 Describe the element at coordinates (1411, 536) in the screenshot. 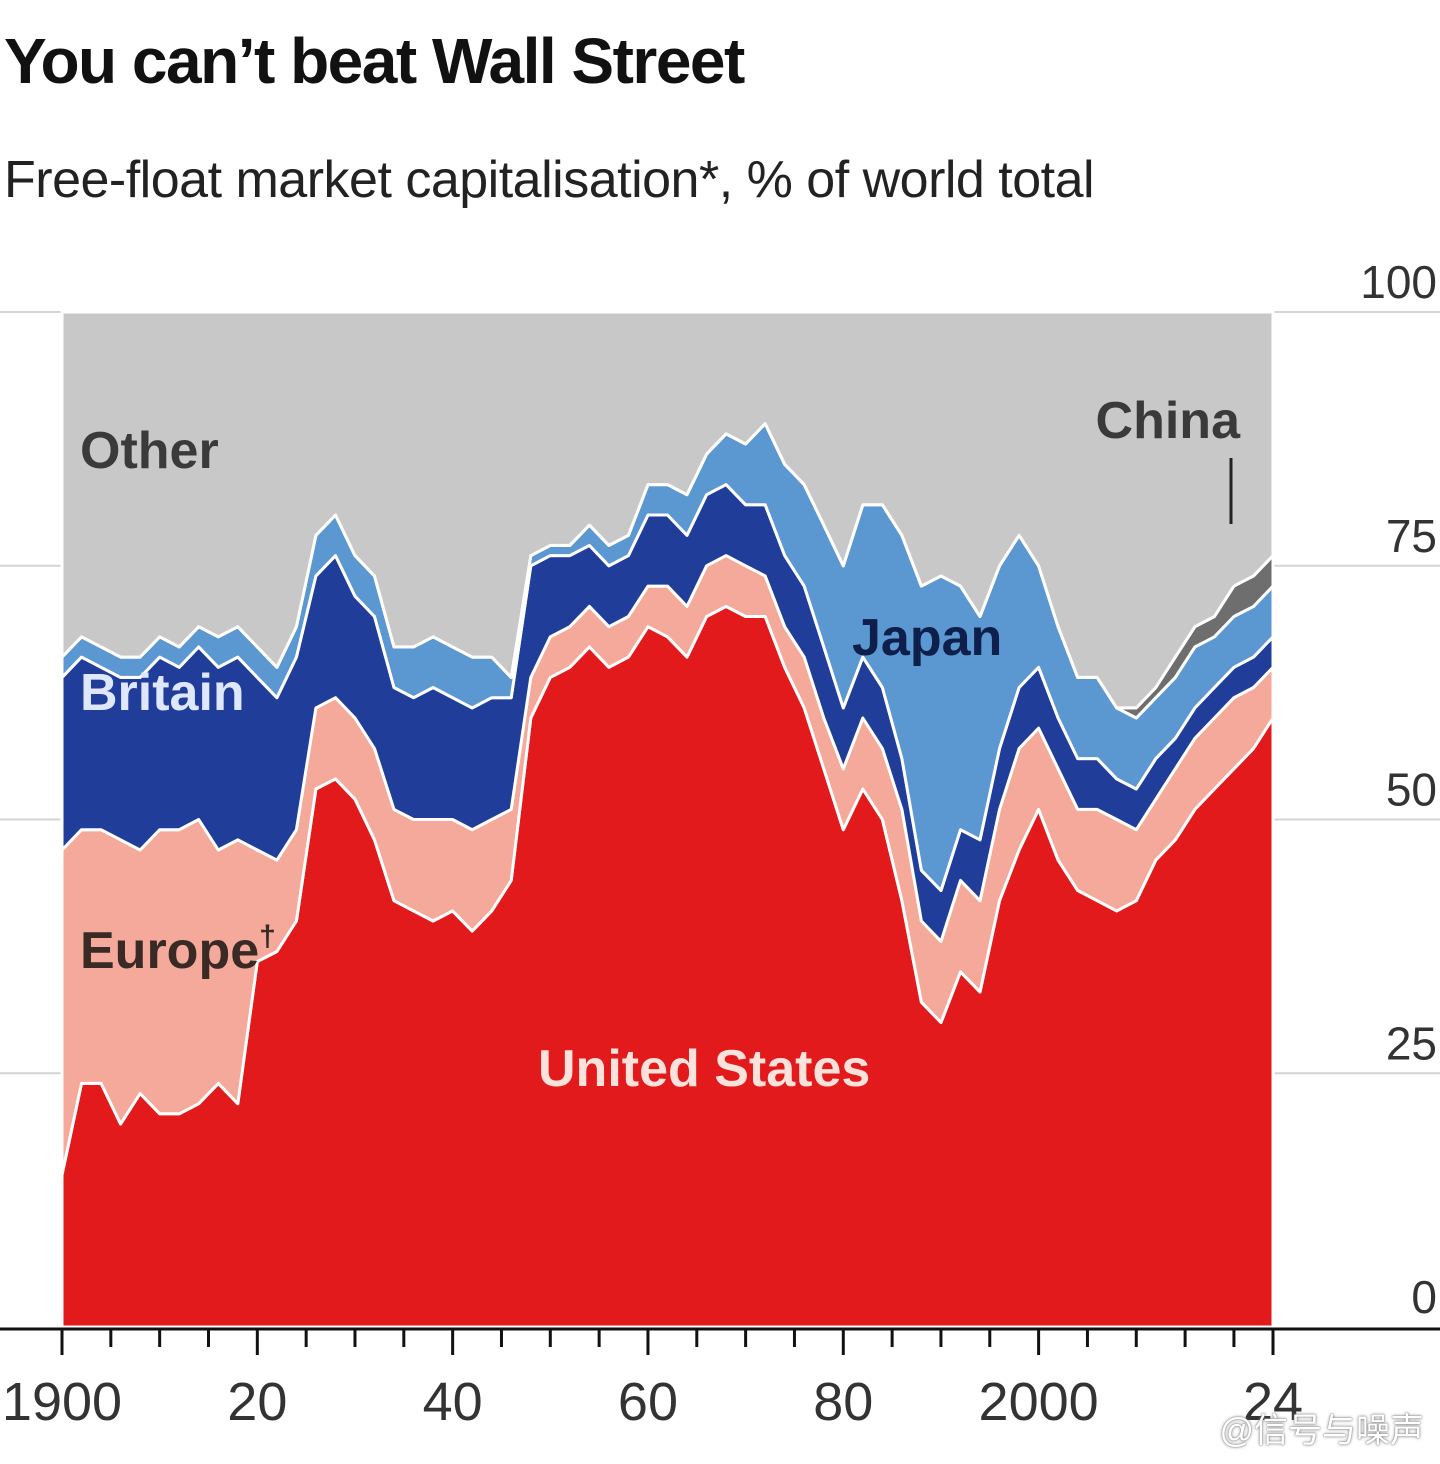

I see `y-tick-label-75: 75` at that location.